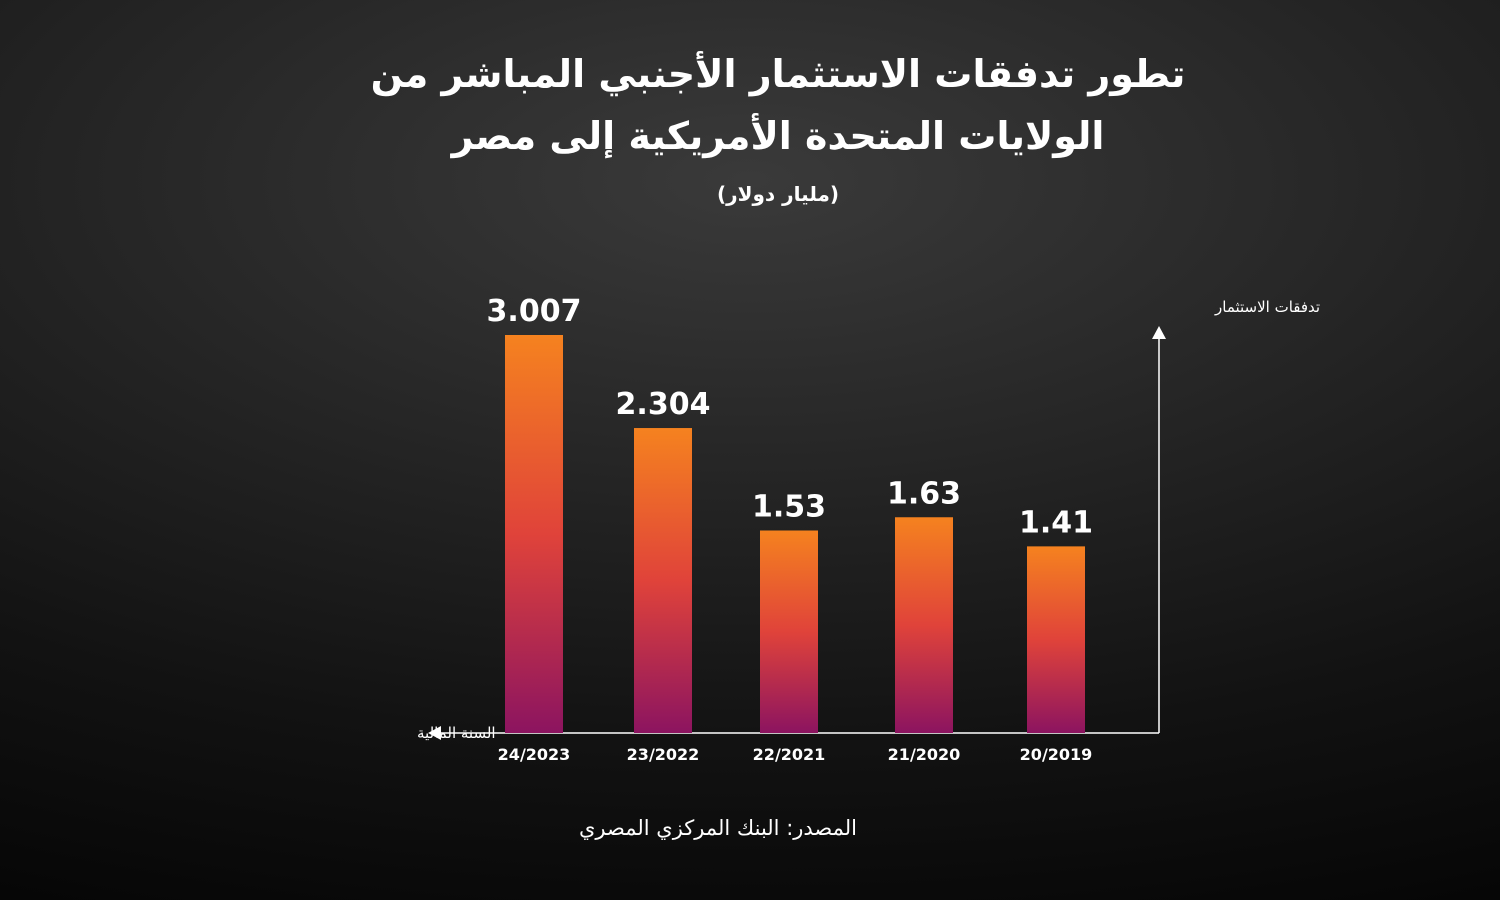  What do you see at coordinates (778, 74) in the screenshot?
I see `chart-title-line1: تطور تدفقات الاستثمار الأجنبي المباشر من` at bounding box center [778, 74].